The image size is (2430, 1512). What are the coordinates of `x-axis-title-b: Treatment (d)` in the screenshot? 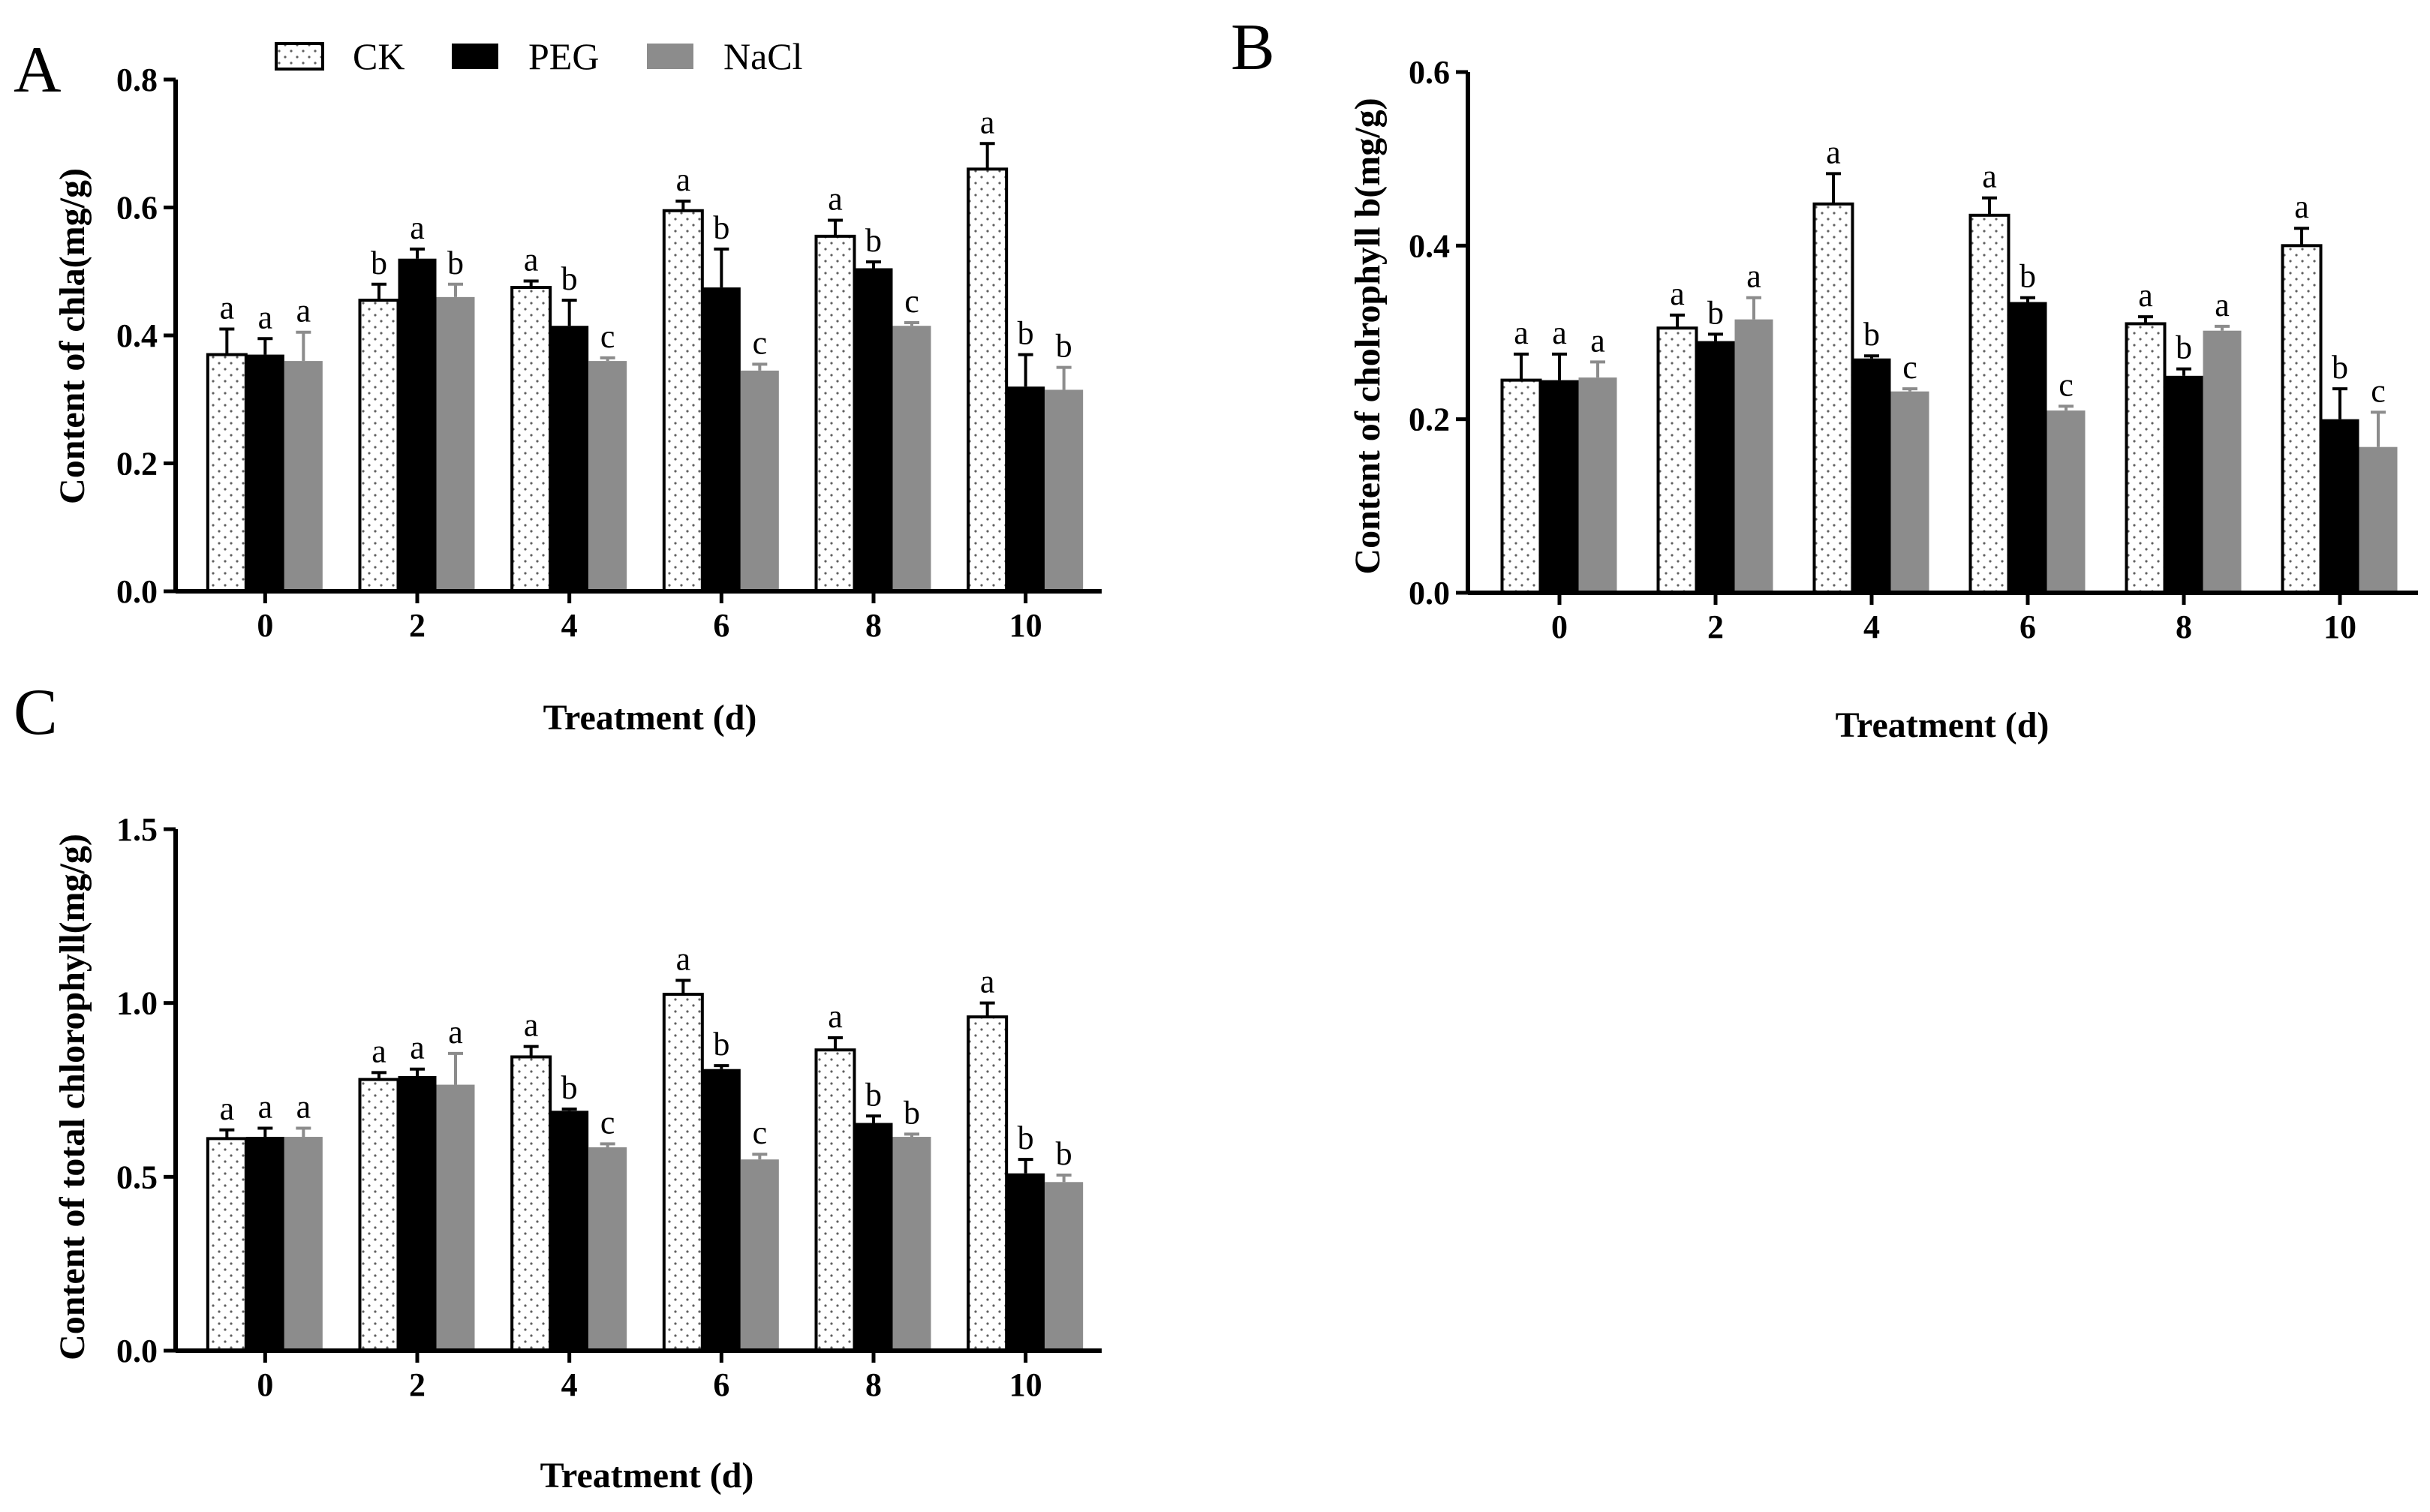 It's located at (1943, 725).